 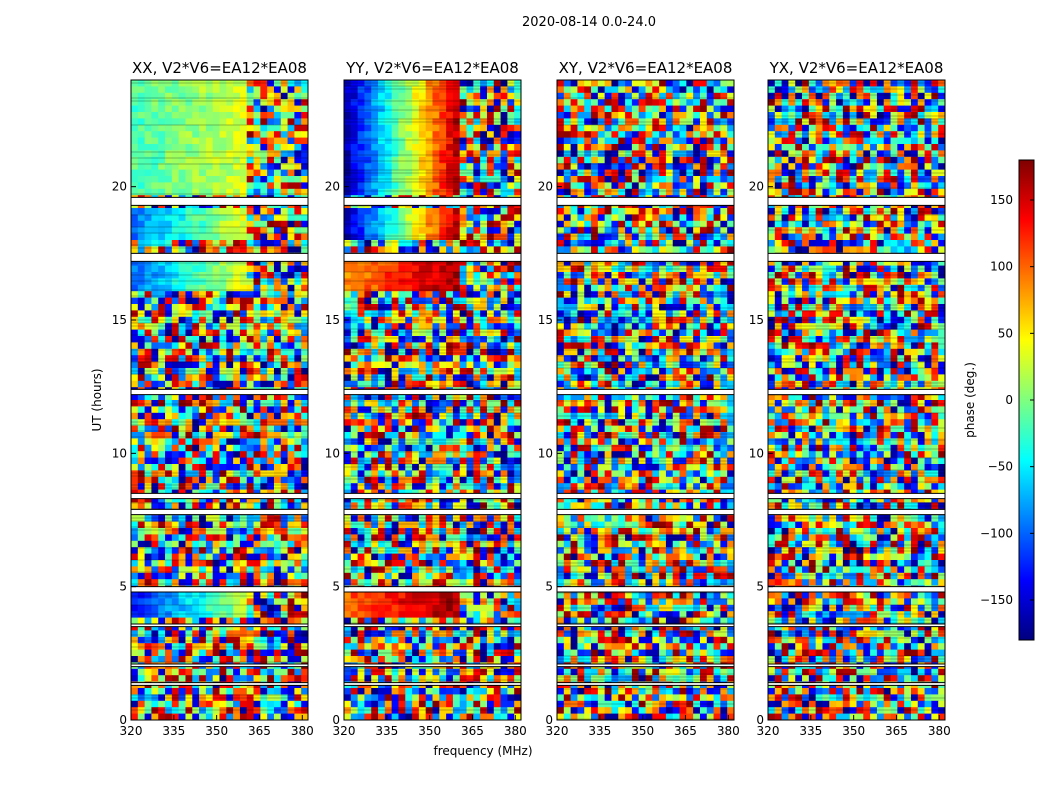 I want to click on colorbar-tick-label: 100, so click(x=1001, y=267).